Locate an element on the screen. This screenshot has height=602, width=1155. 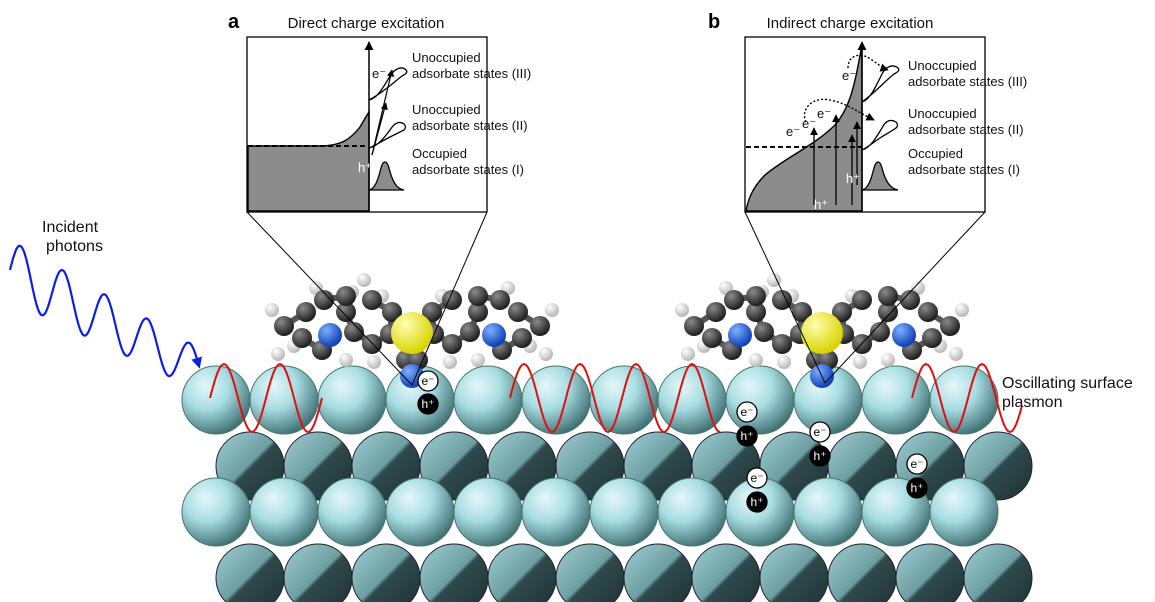
panel-b-state-III-peak is located at coordinates (880, 84).